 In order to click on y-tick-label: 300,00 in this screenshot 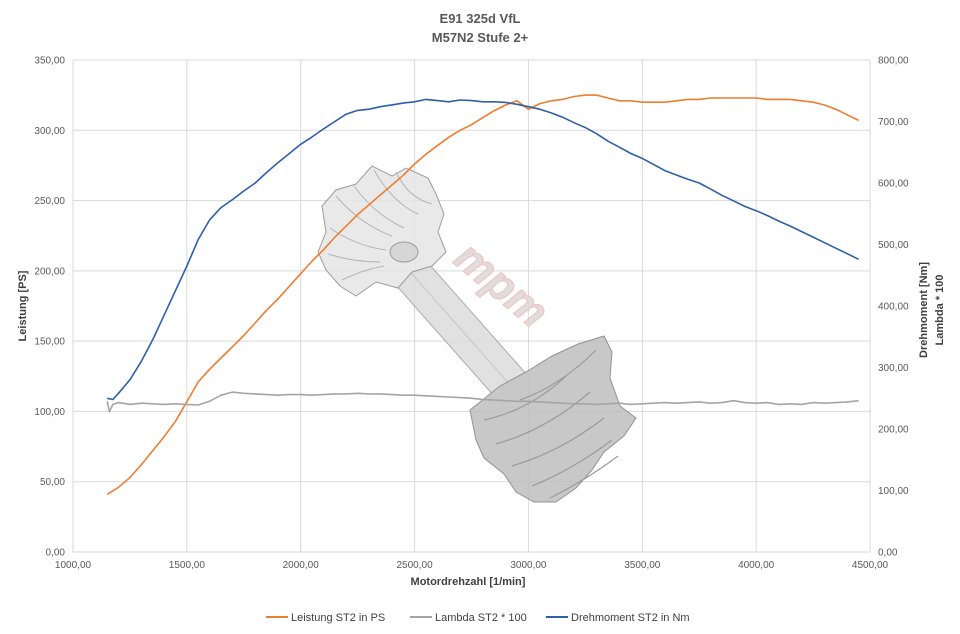, I will do `click(49, 131)`.